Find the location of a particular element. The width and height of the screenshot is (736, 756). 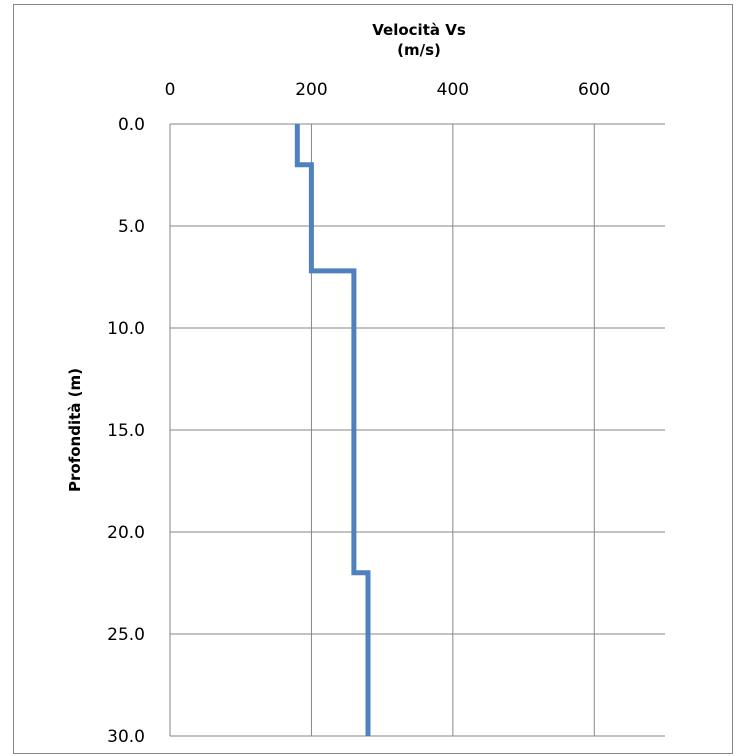

series-layer is located at coordinates (332, 430).